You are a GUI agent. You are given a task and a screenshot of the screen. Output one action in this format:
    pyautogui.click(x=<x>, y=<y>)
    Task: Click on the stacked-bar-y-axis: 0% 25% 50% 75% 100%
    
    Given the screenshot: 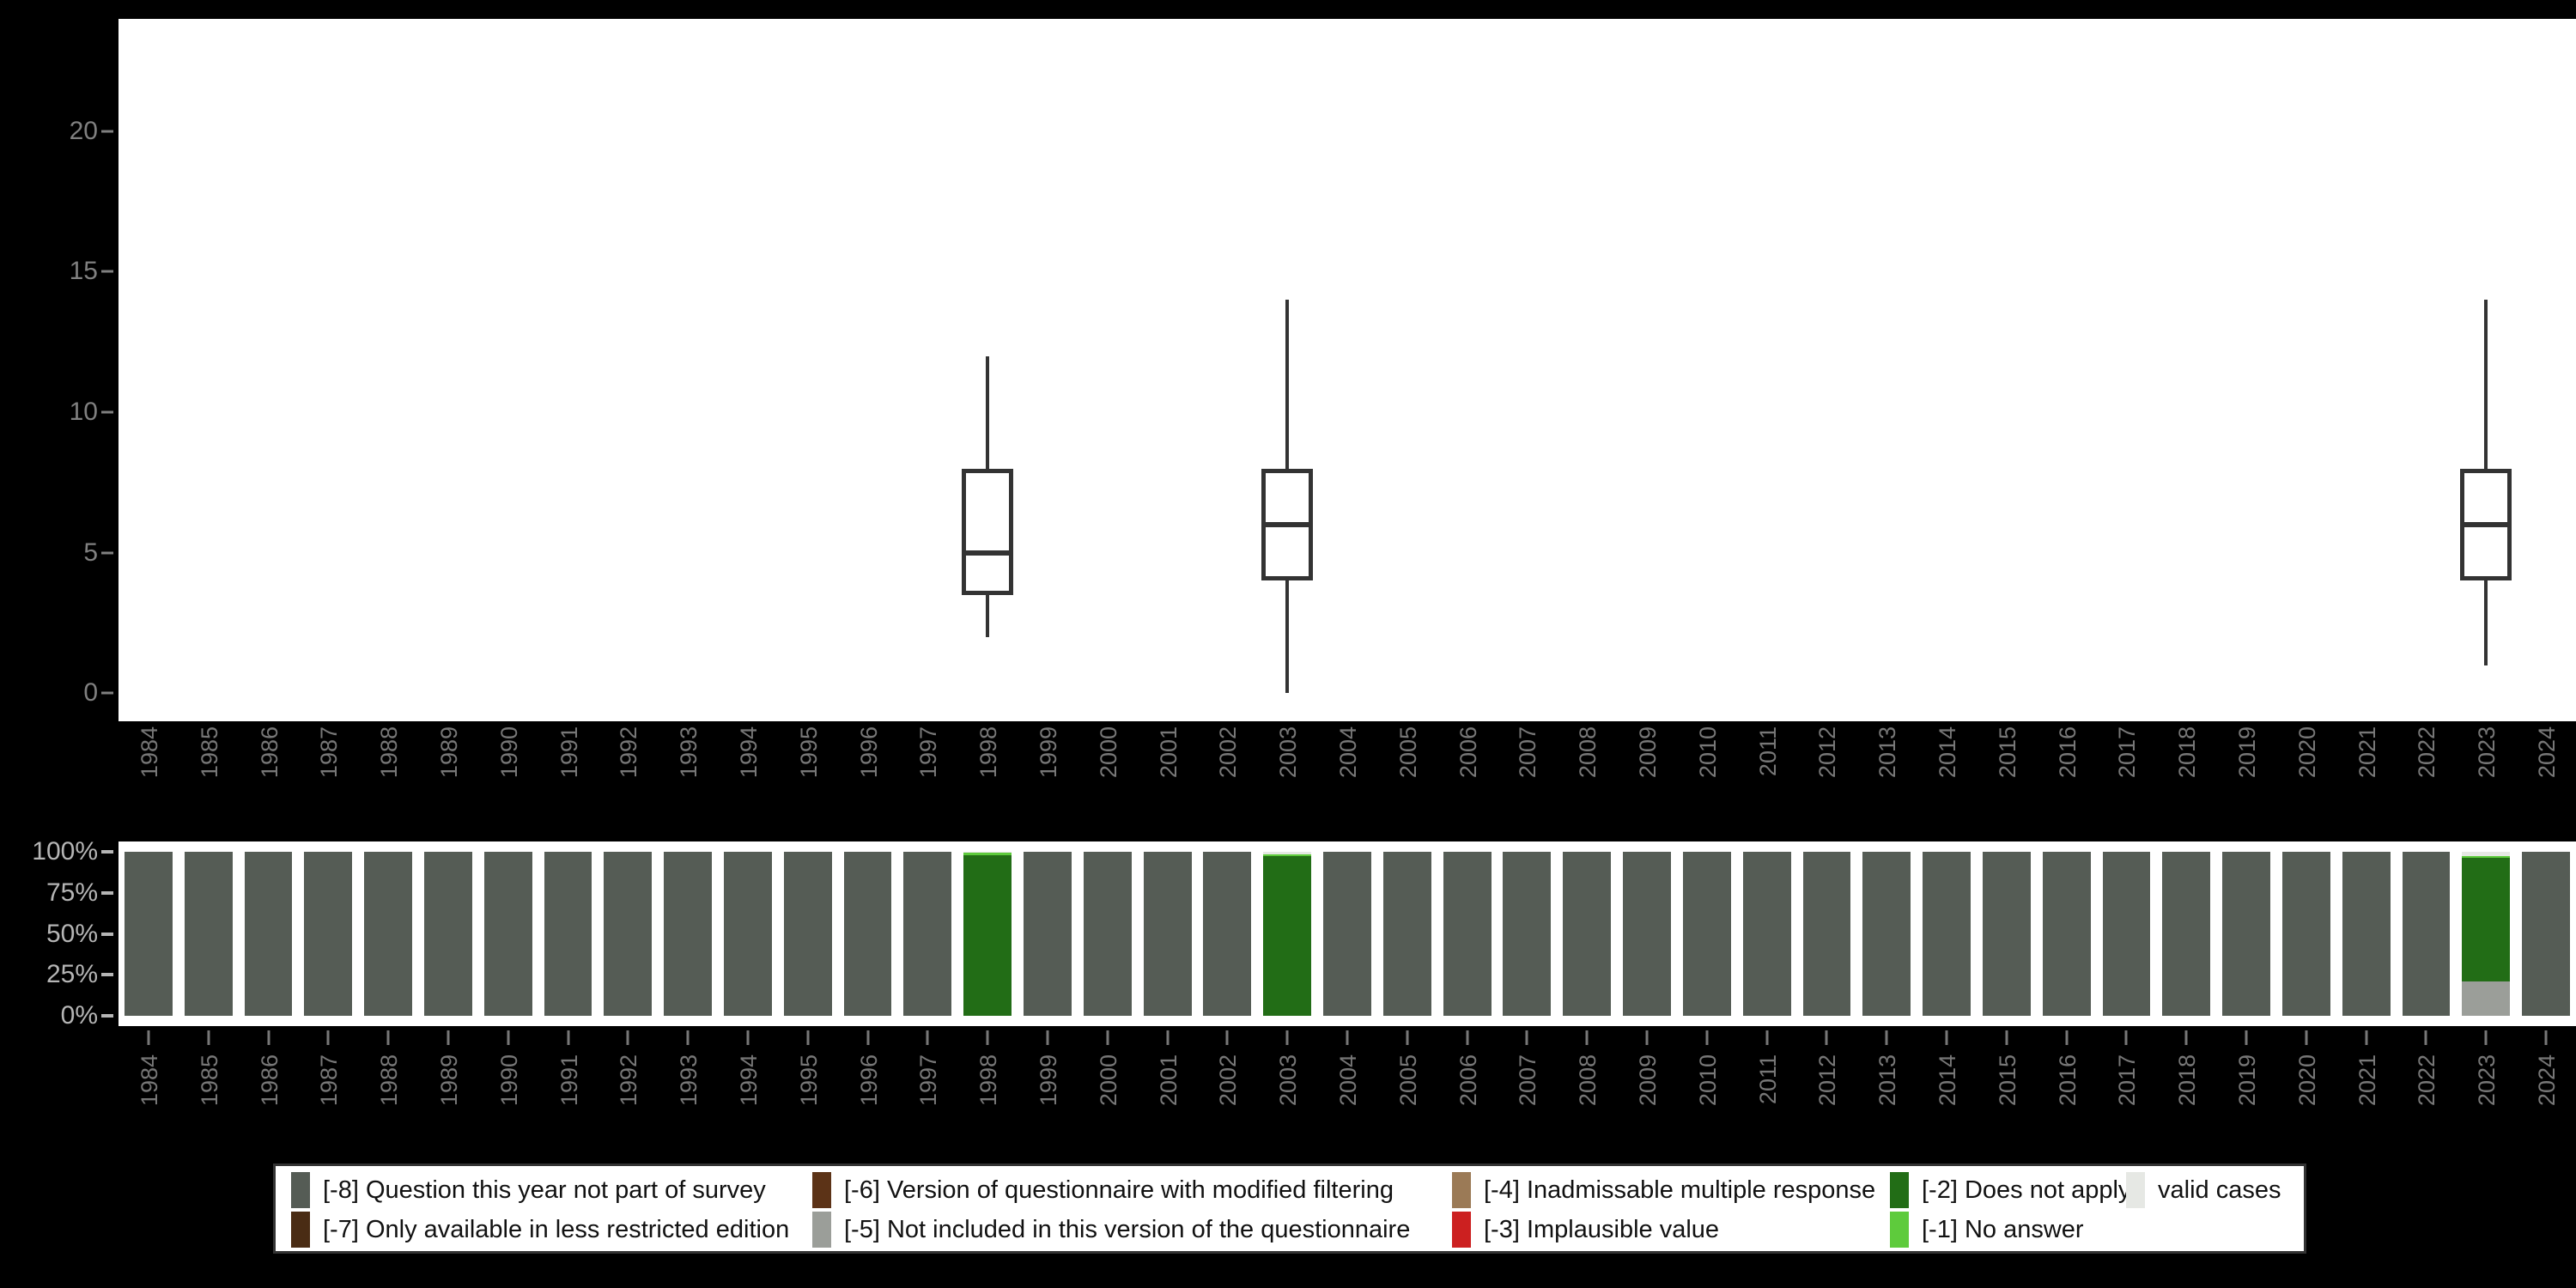 What is the action you would take?
    pyautogui.click(x=59, y=933)
    